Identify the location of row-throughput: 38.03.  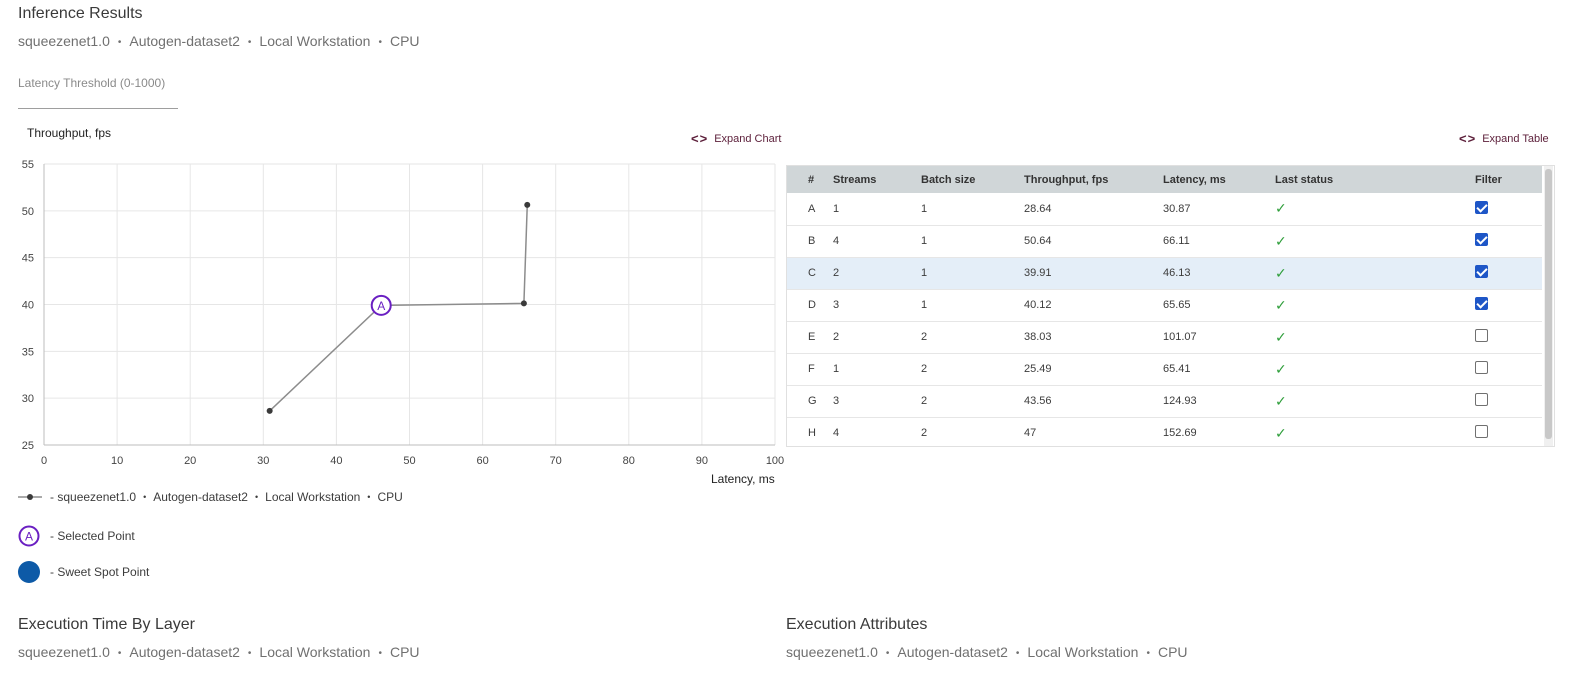
(1038, 337).